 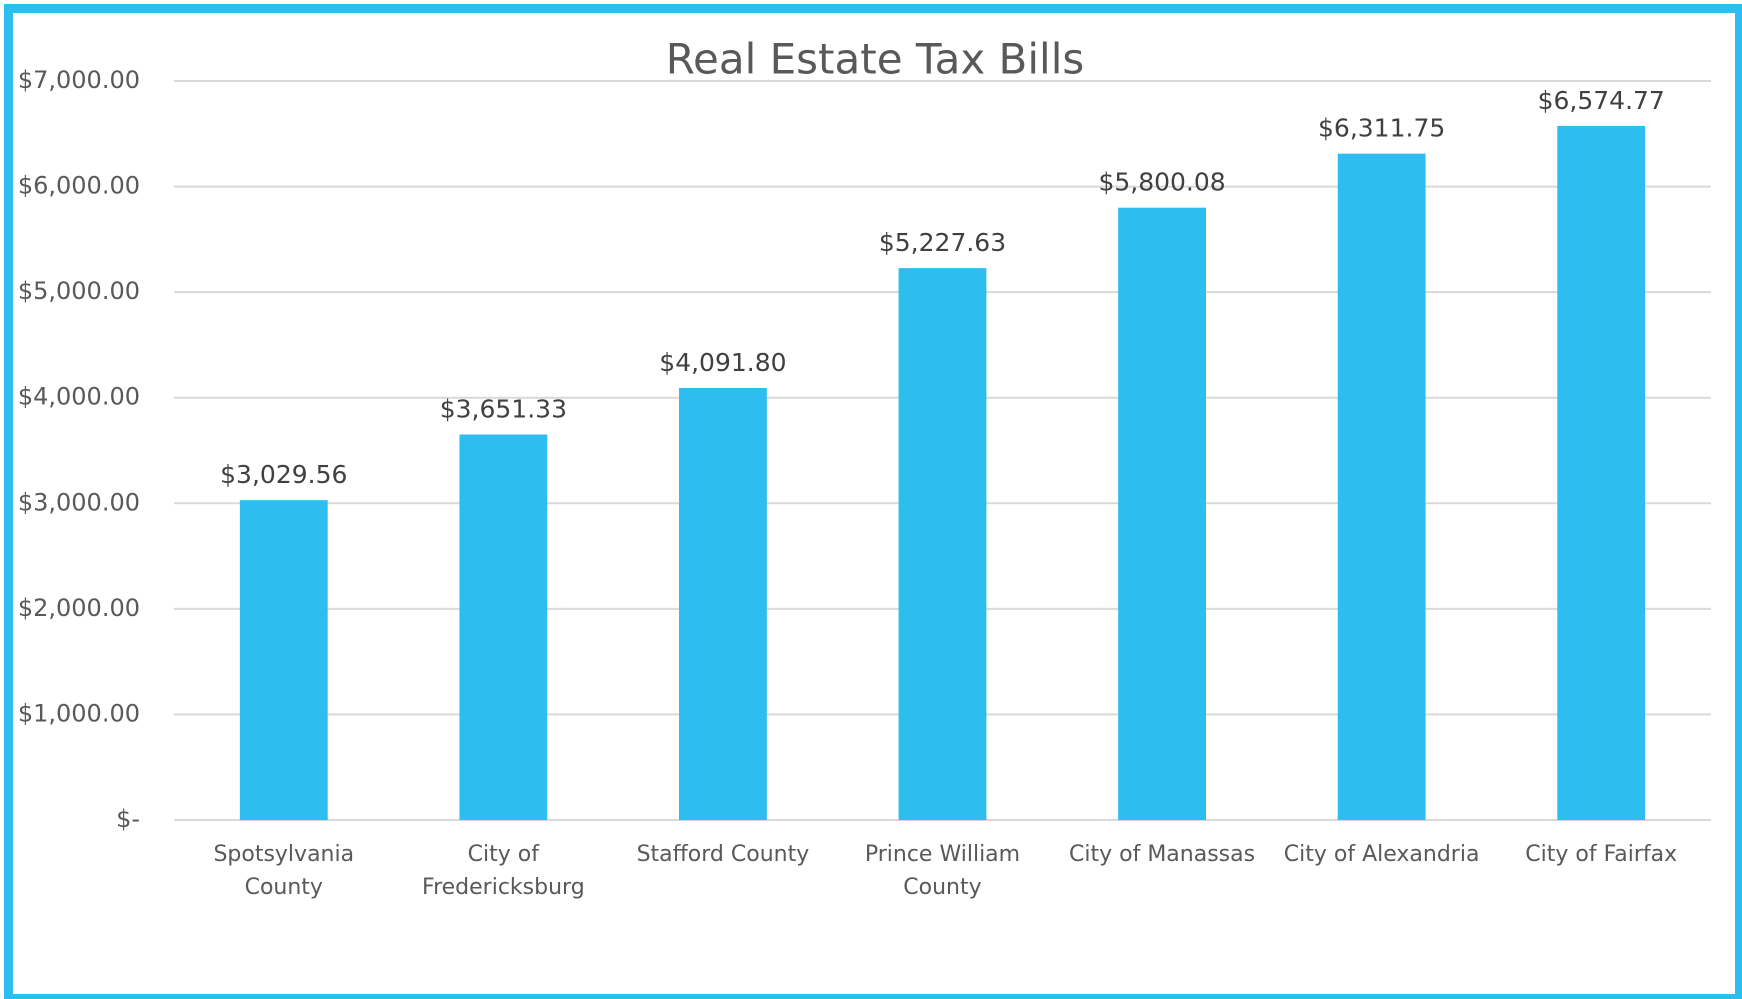 What do you see at coordinates (503, 871) in the screenshot?
I see `x-tick-label: City of Fredericksburg` at bounding box center [503, 871].